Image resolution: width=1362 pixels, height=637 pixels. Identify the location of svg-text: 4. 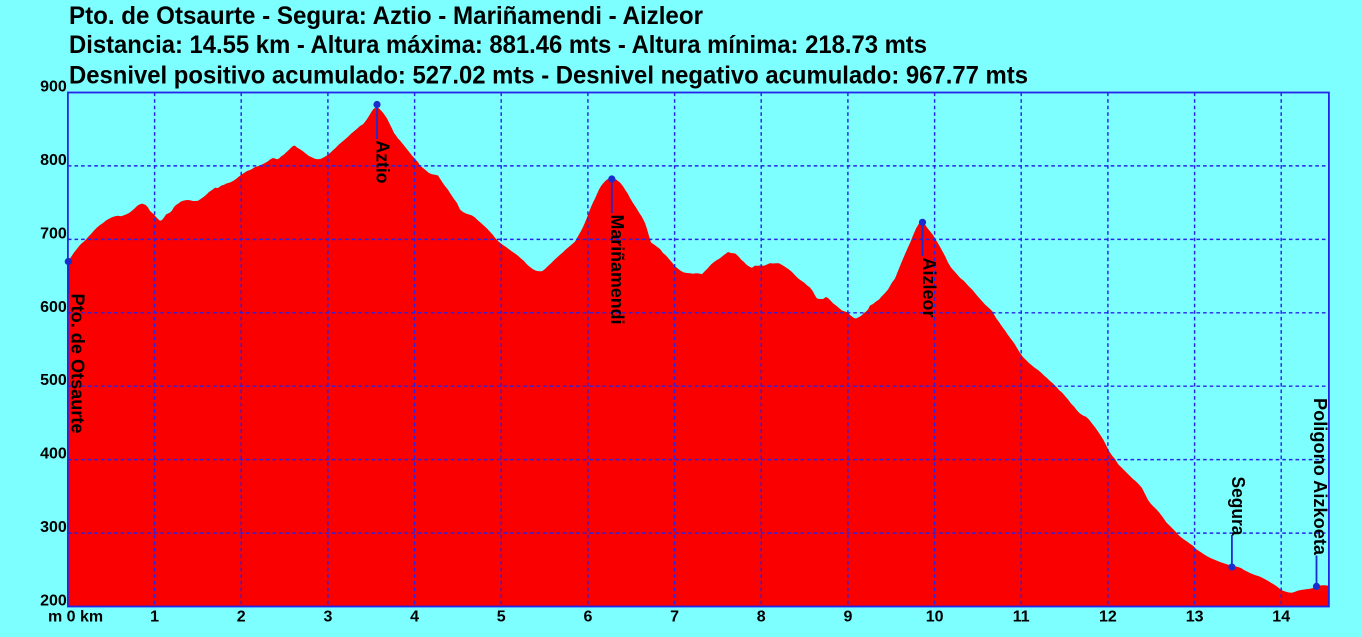
(414, 617).